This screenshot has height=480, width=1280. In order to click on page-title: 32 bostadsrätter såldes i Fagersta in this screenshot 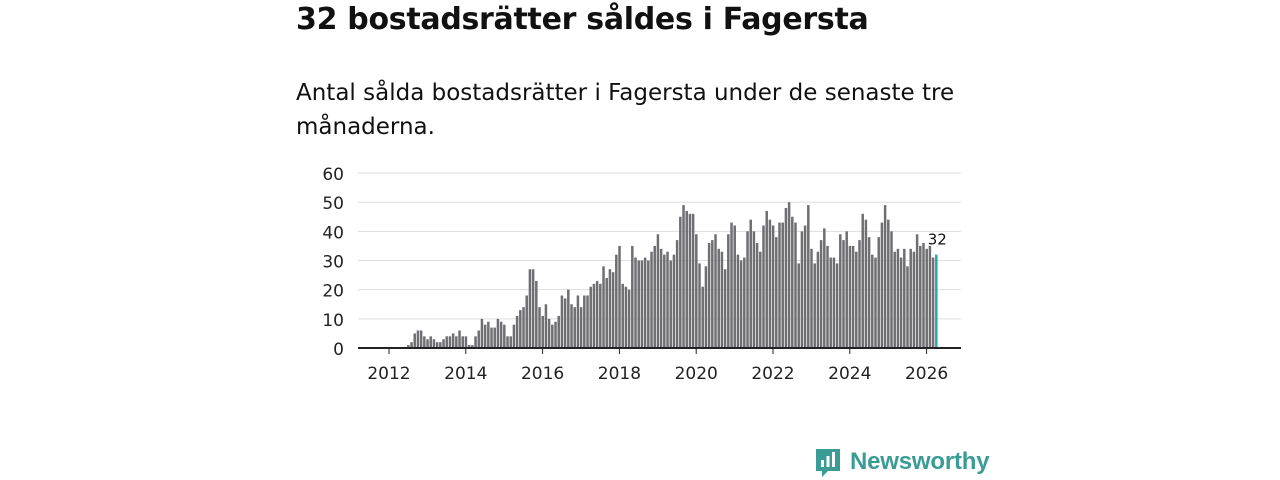, I will do `click(582, 19)`.